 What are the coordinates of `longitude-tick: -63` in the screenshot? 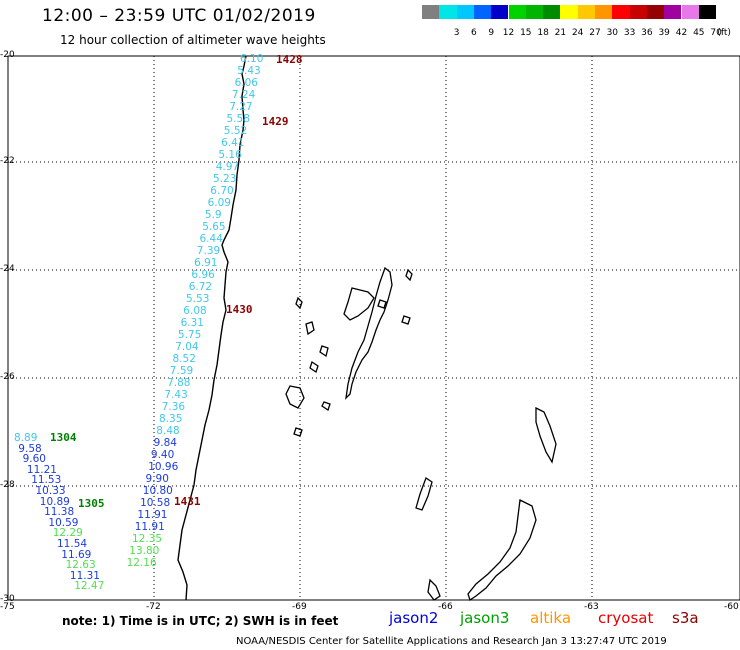 It's located at (591, 607).